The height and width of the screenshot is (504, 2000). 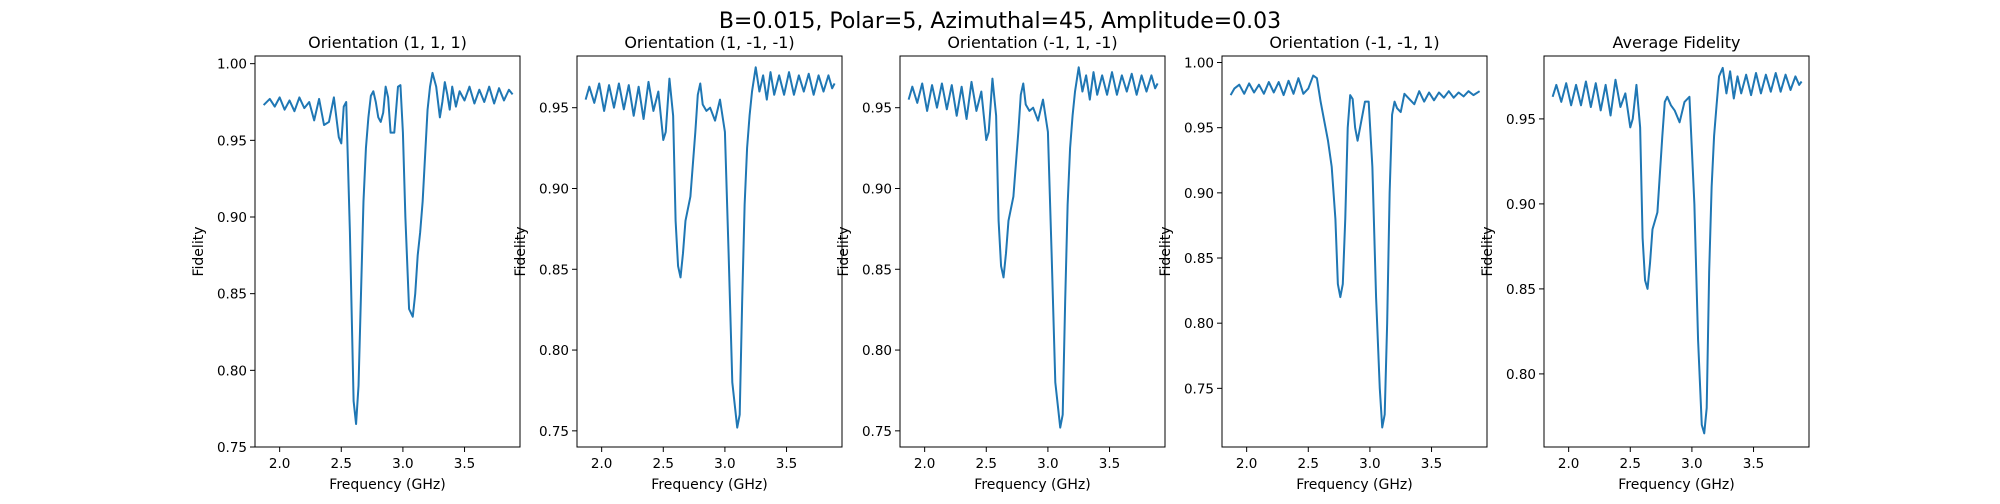 I want to click on panel-title: Orientation (1, 1, 1), so click(x=387, y=42).